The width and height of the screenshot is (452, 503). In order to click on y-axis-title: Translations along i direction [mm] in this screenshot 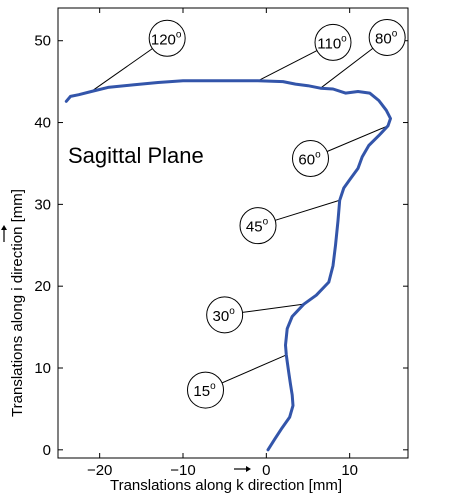, I will do `click(17, 303)`.